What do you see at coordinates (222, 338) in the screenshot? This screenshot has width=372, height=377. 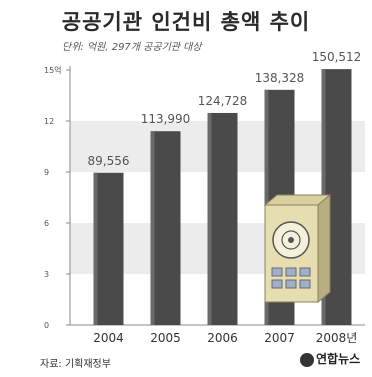 I see `x-tick-label: 2006` at bounding box center [222, 338].